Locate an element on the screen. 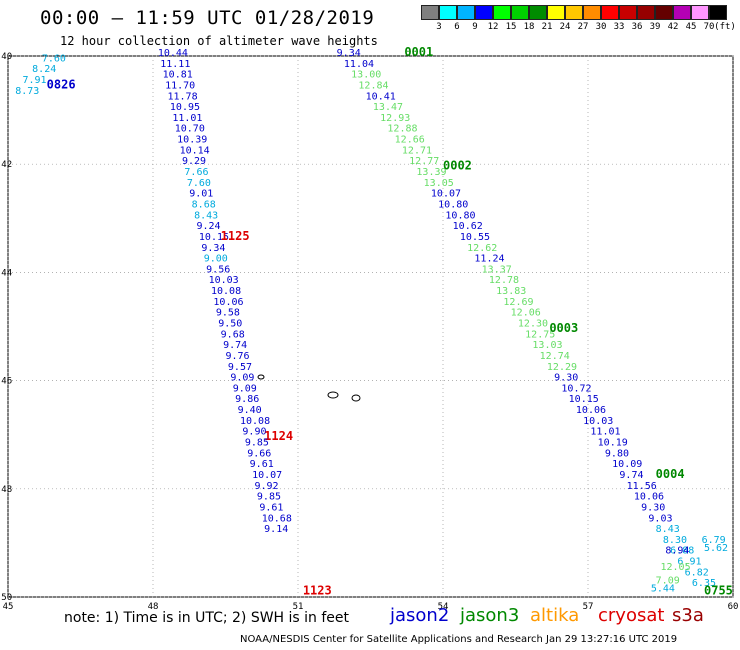 The height and width of the screenshot is (650, 740). wave-height-value: 9.86 is located at coordinates (247, 399).